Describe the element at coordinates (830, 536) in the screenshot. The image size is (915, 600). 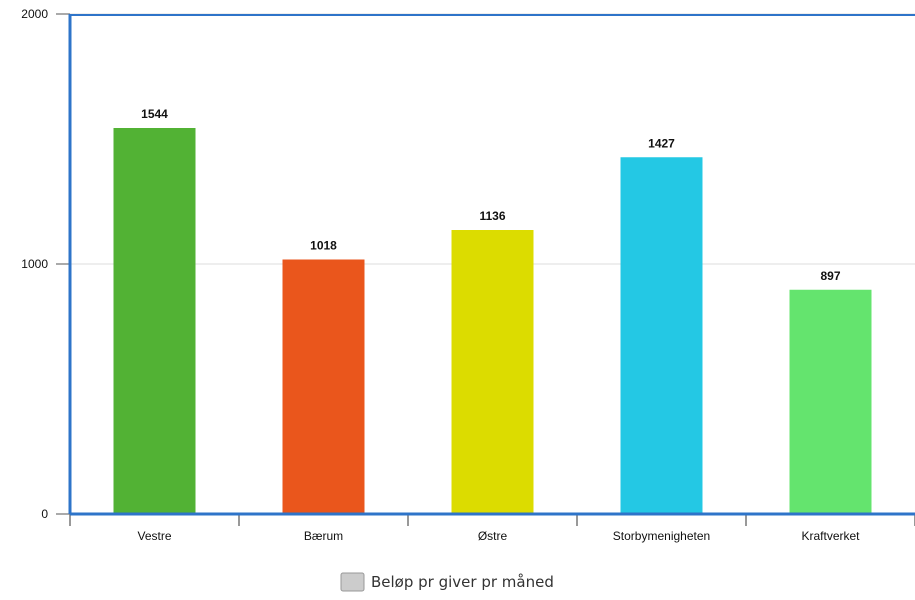
I see `x-tick-label: Kraftverket` at that location.